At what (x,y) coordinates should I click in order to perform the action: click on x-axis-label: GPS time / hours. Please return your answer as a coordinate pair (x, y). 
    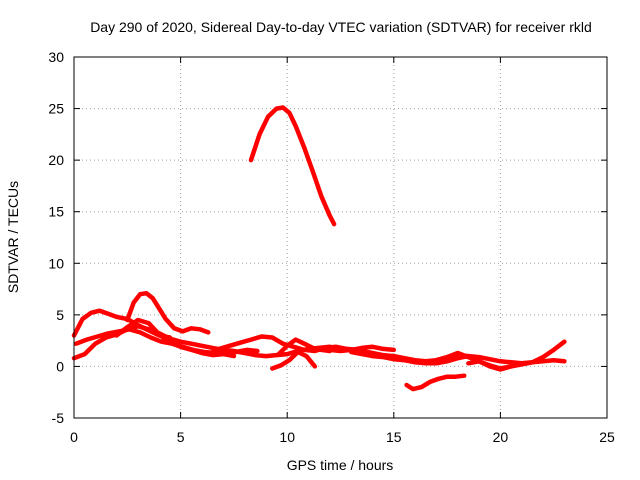
    Looking at the image, I should click on (340, 465).